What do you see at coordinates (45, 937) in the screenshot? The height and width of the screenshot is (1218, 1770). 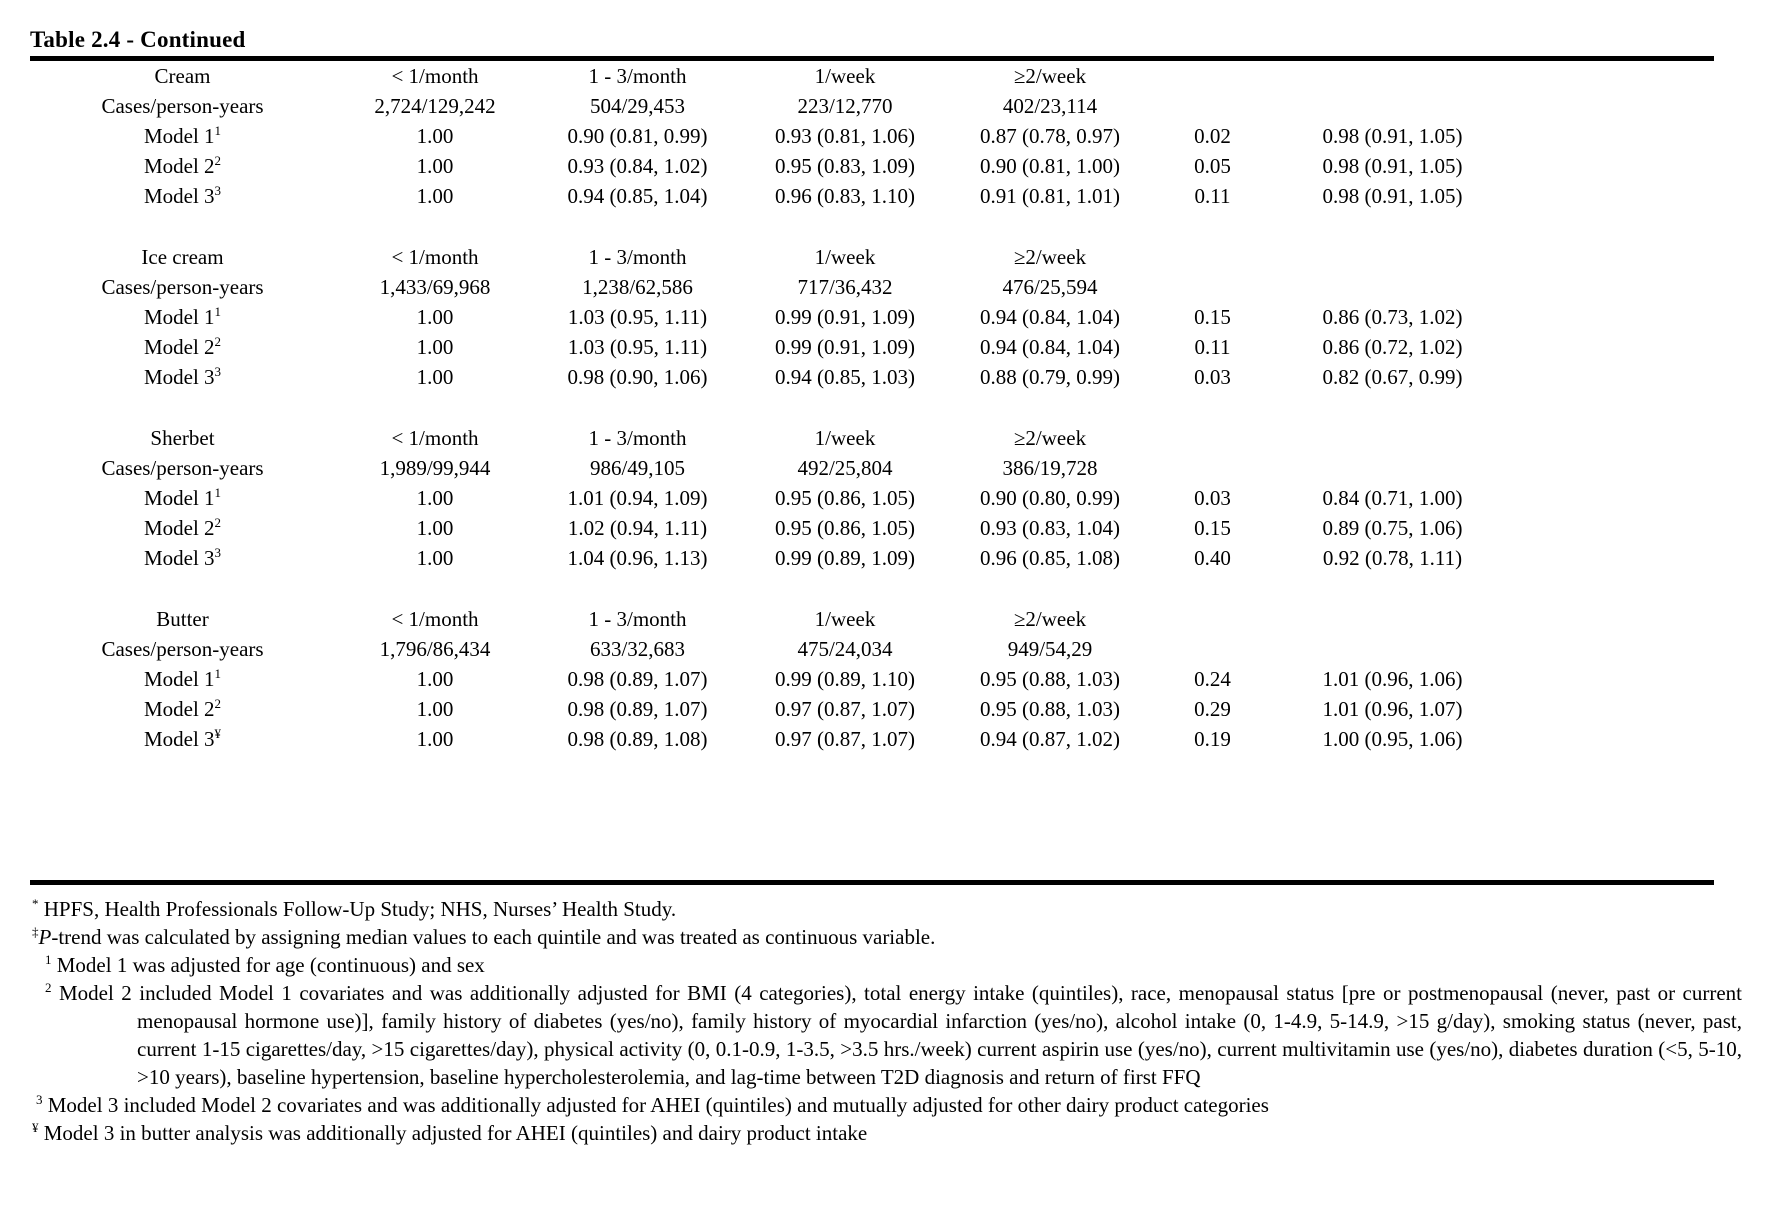 I see `footnote-italic-prefix: P` at bounding box center [45, 937].